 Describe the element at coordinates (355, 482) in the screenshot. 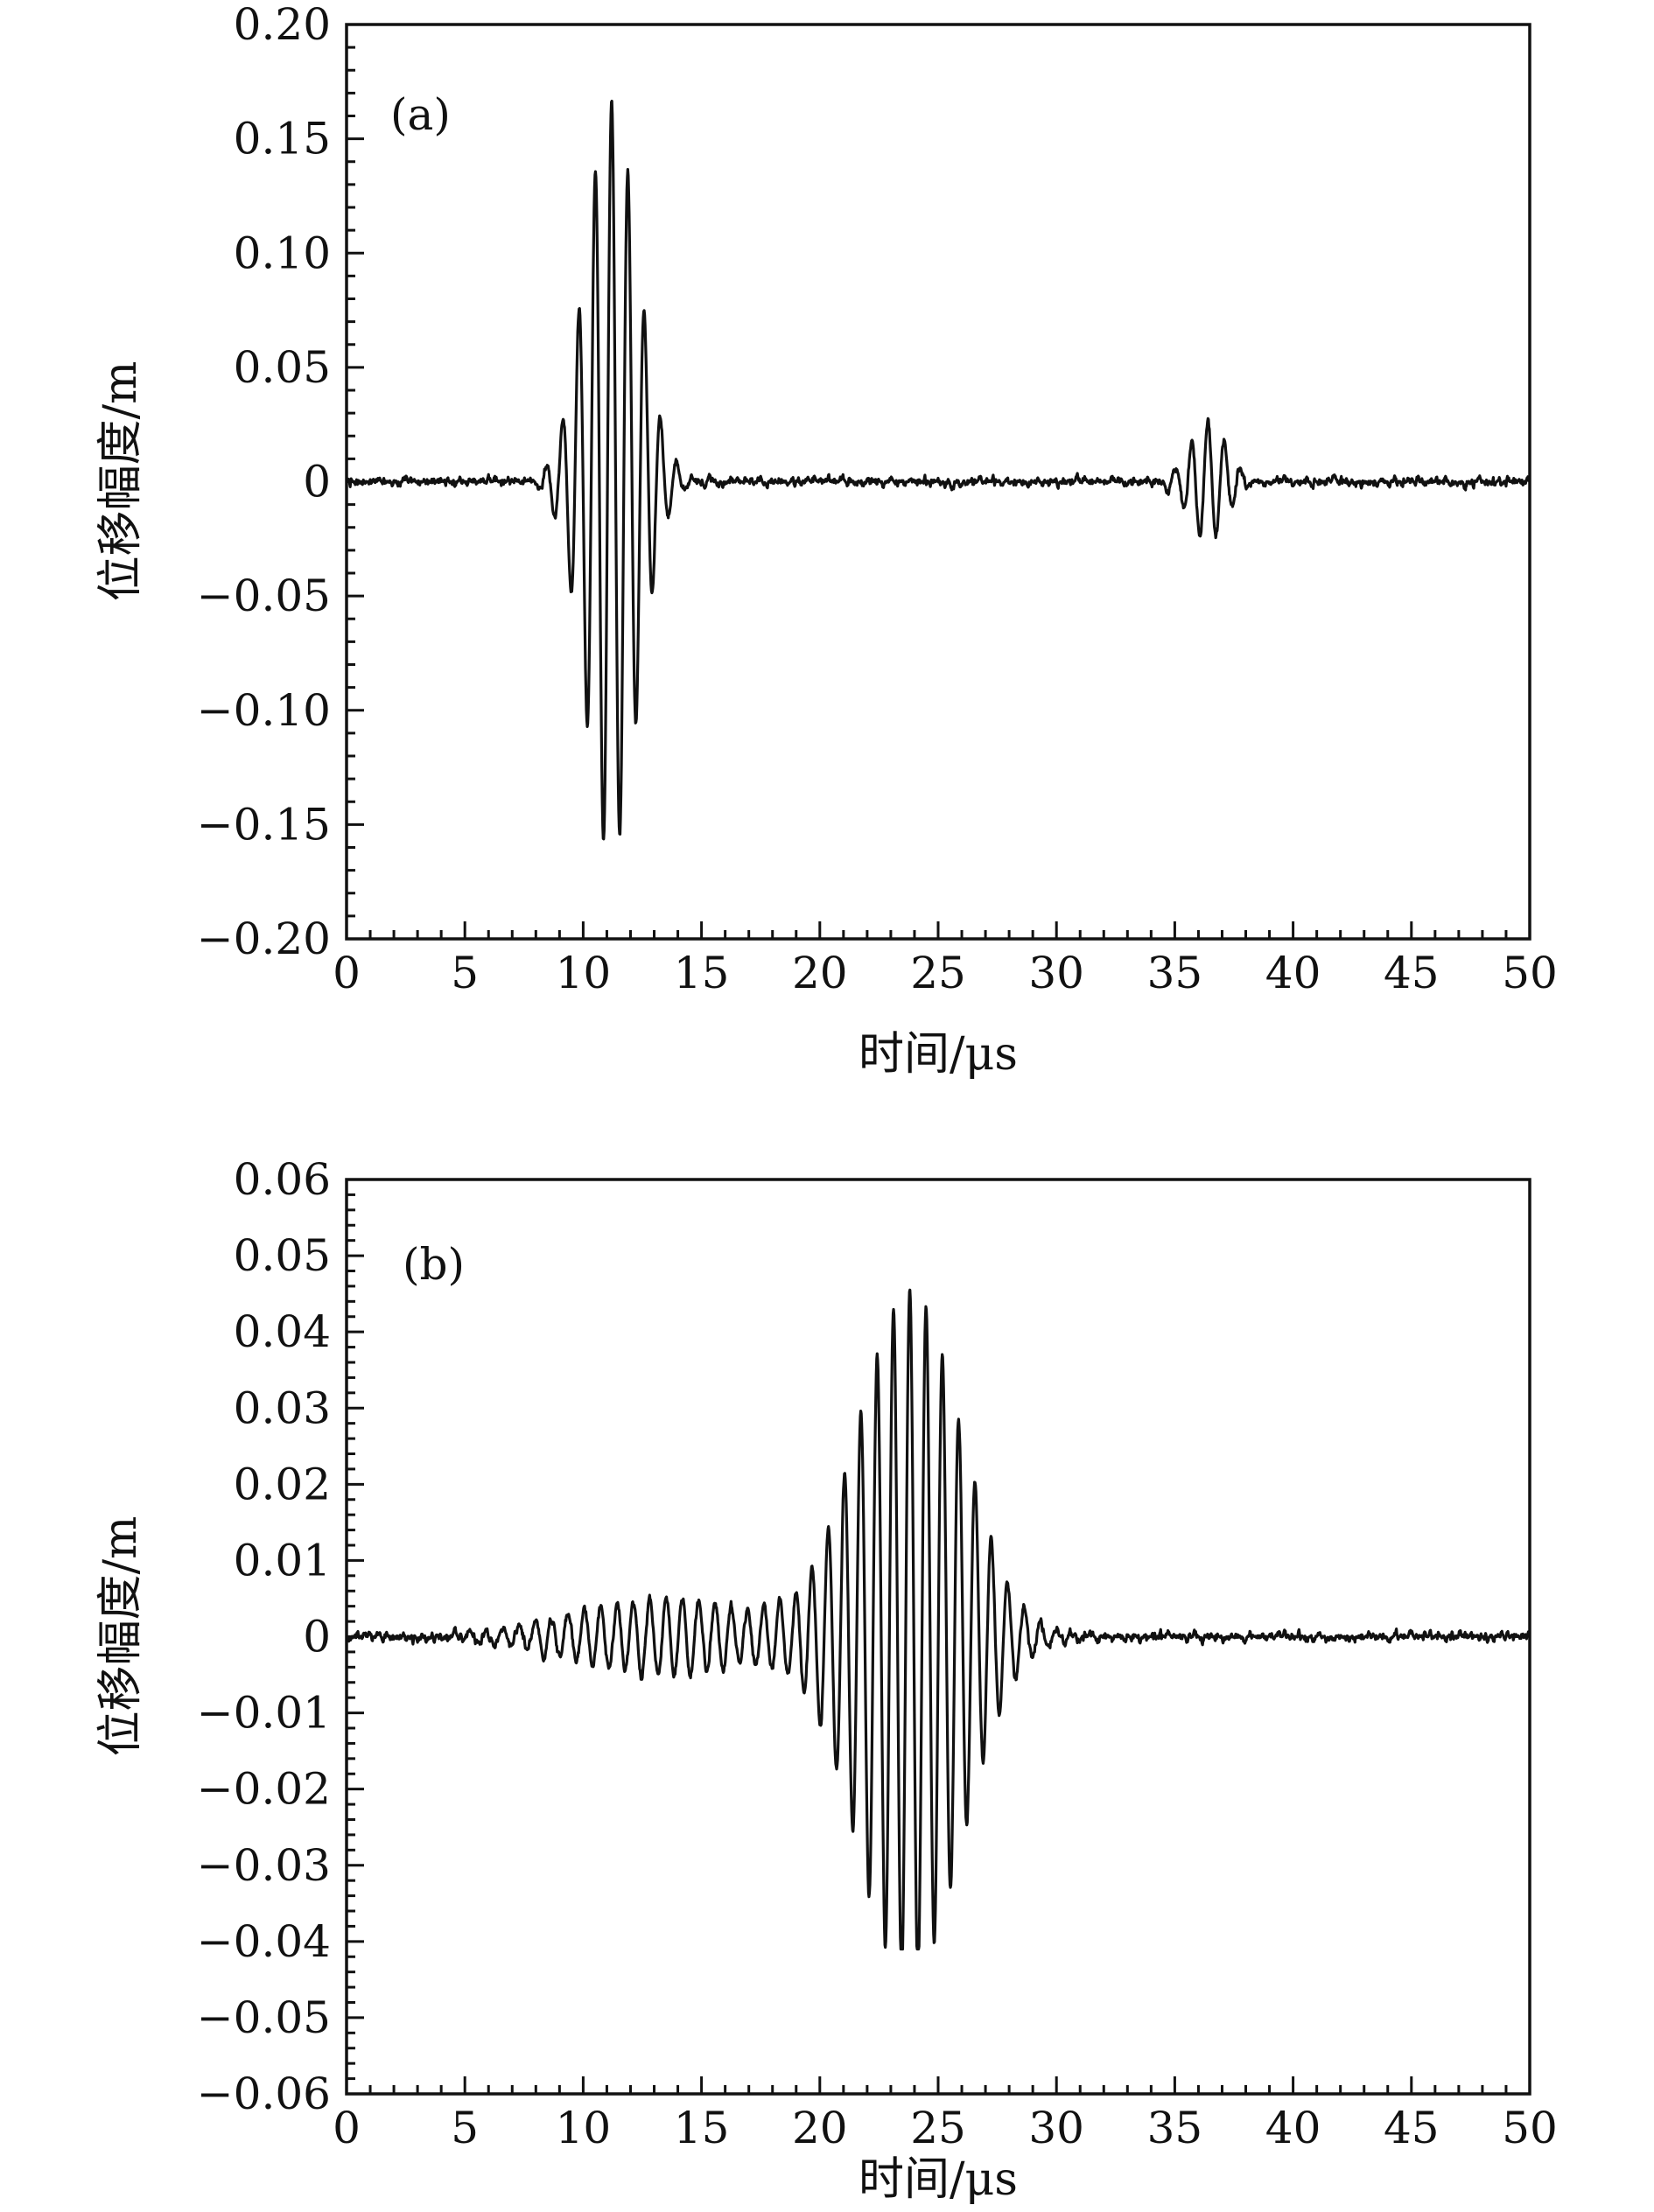

I see `panel-a-y-ticks` at that location.